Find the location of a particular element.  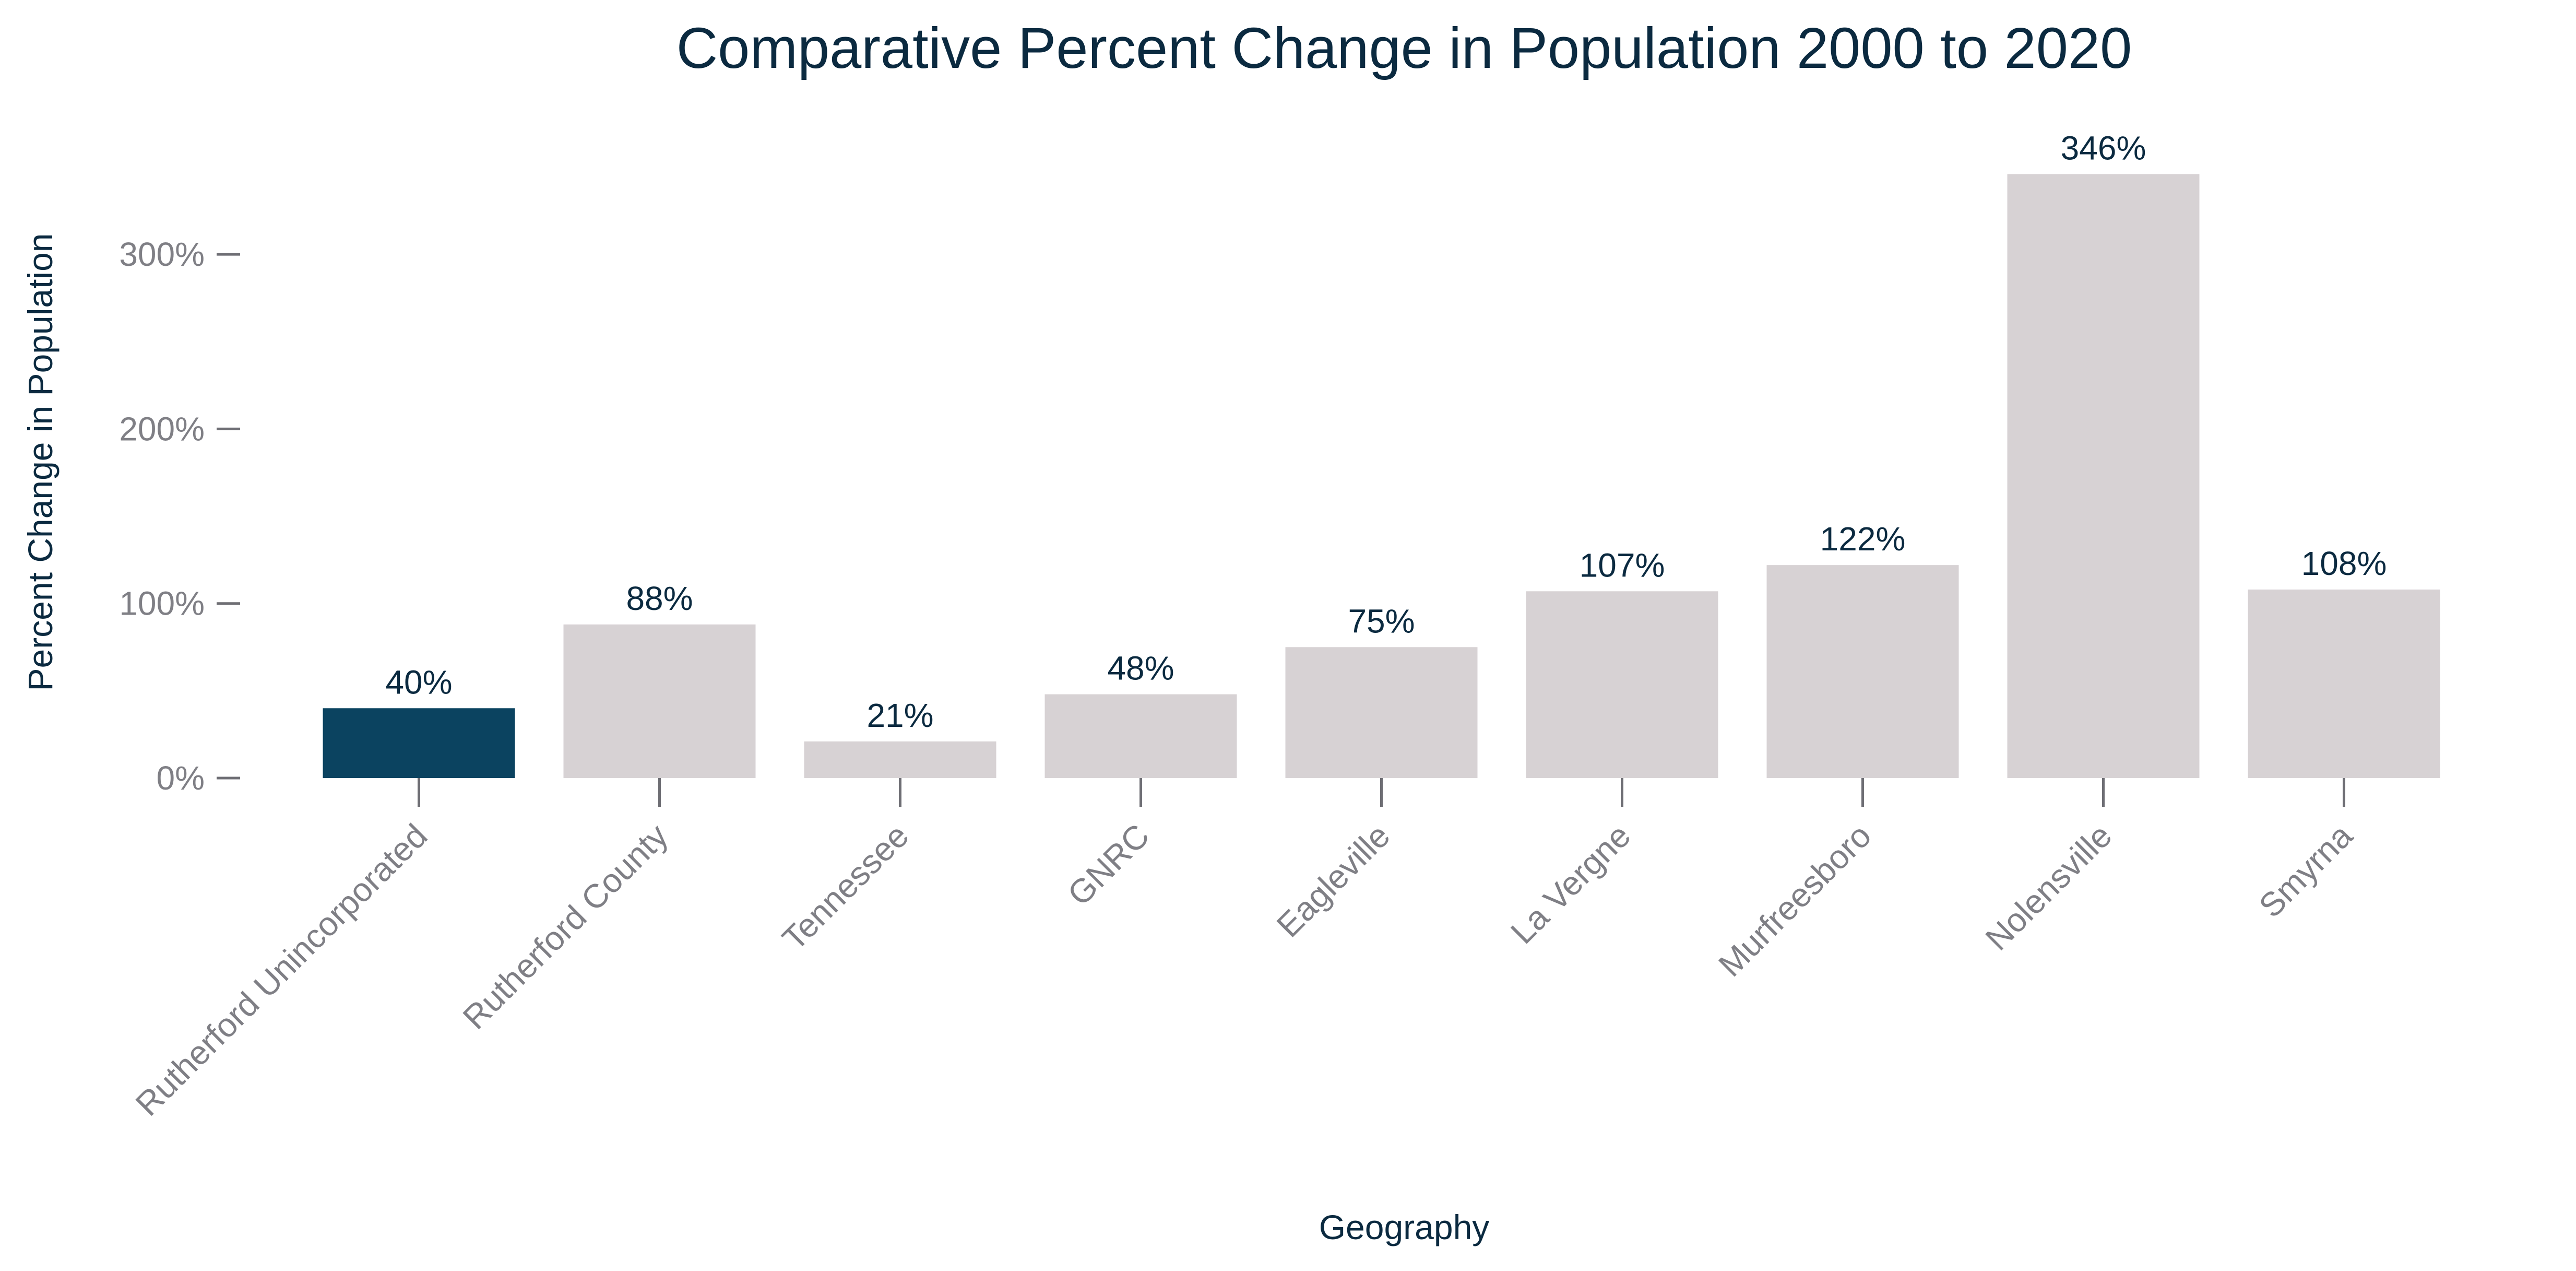

y-axis-title: Percent Change in Population is located at coordinates (40, 462).